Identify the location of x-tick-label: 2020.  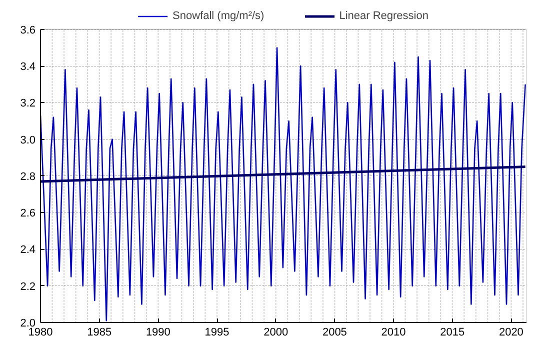
(511, 332).